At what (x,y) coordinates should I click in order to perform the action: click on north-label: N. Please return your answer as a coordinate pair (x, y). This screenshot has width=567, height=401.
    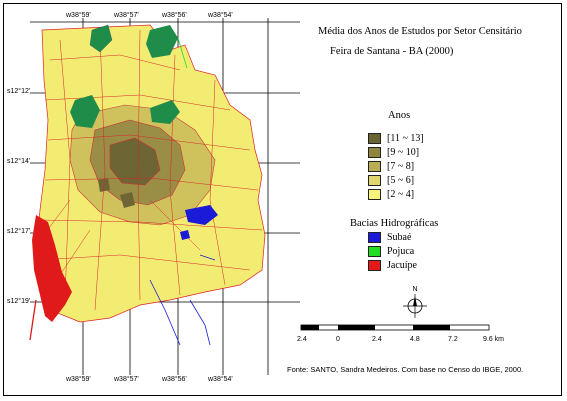
    Looking at the image, I should click on (414, 289).